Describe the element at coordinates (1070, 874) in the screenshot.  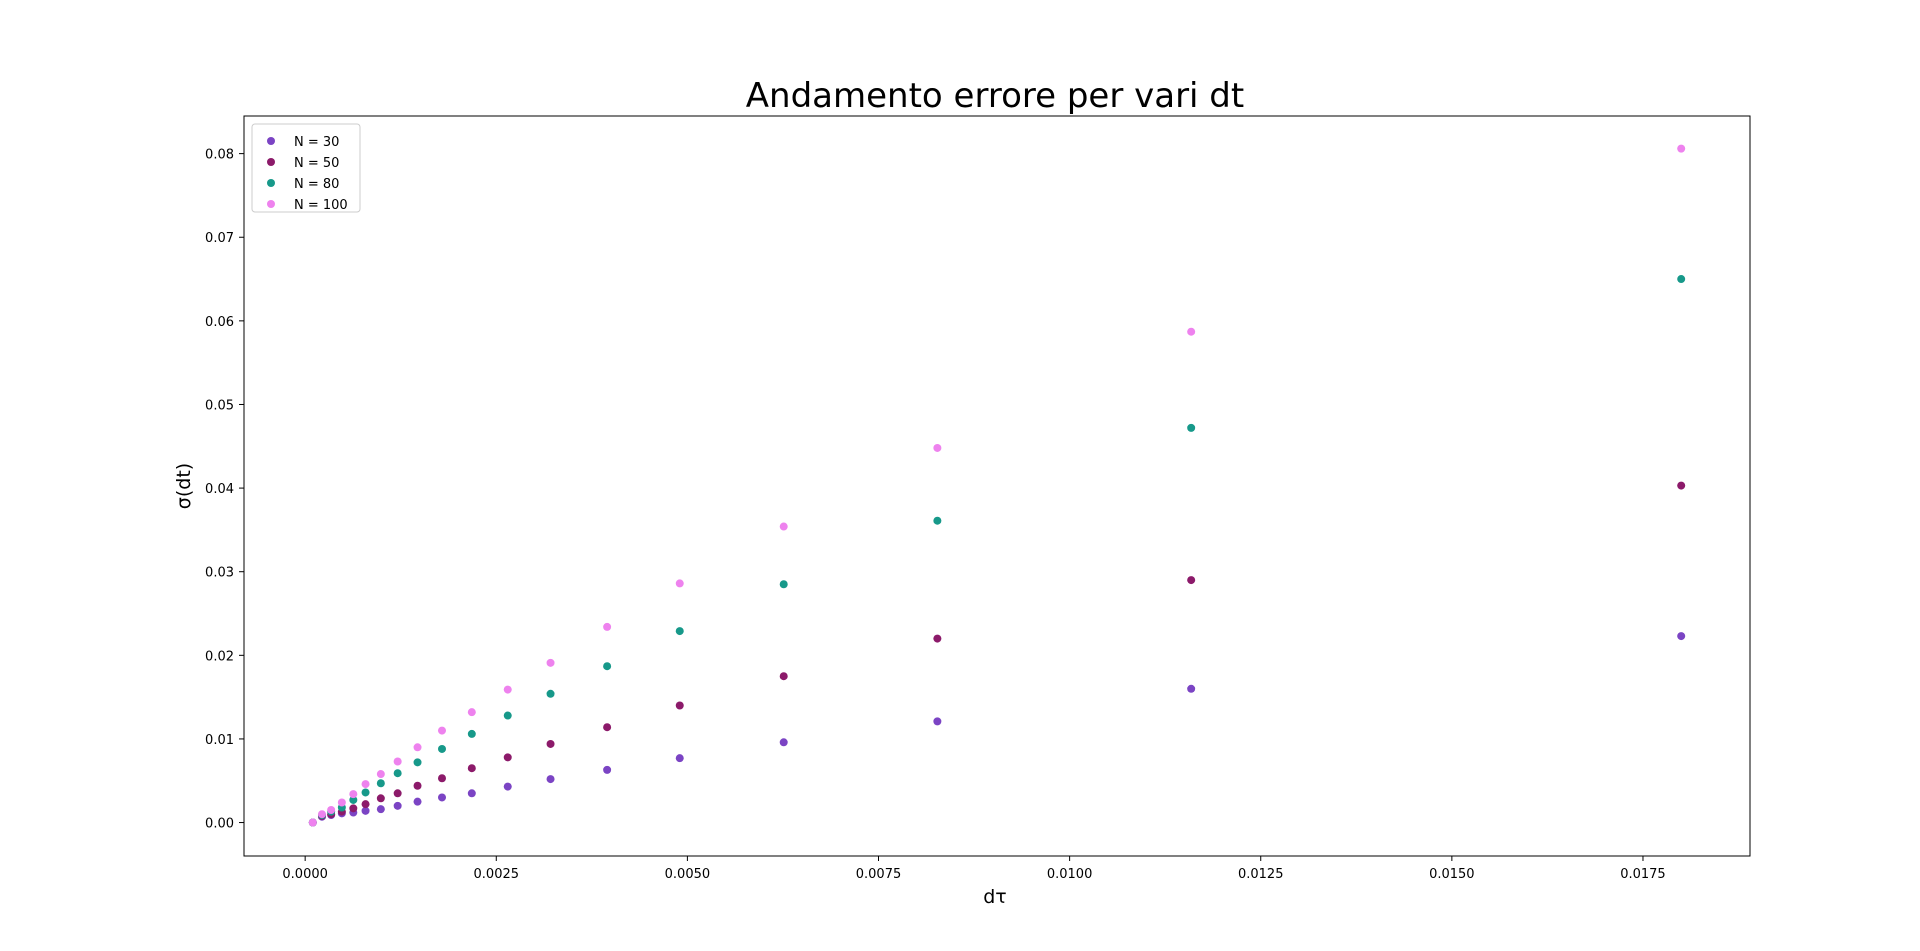
I see `x-tick-label: 0.0100` at that location.